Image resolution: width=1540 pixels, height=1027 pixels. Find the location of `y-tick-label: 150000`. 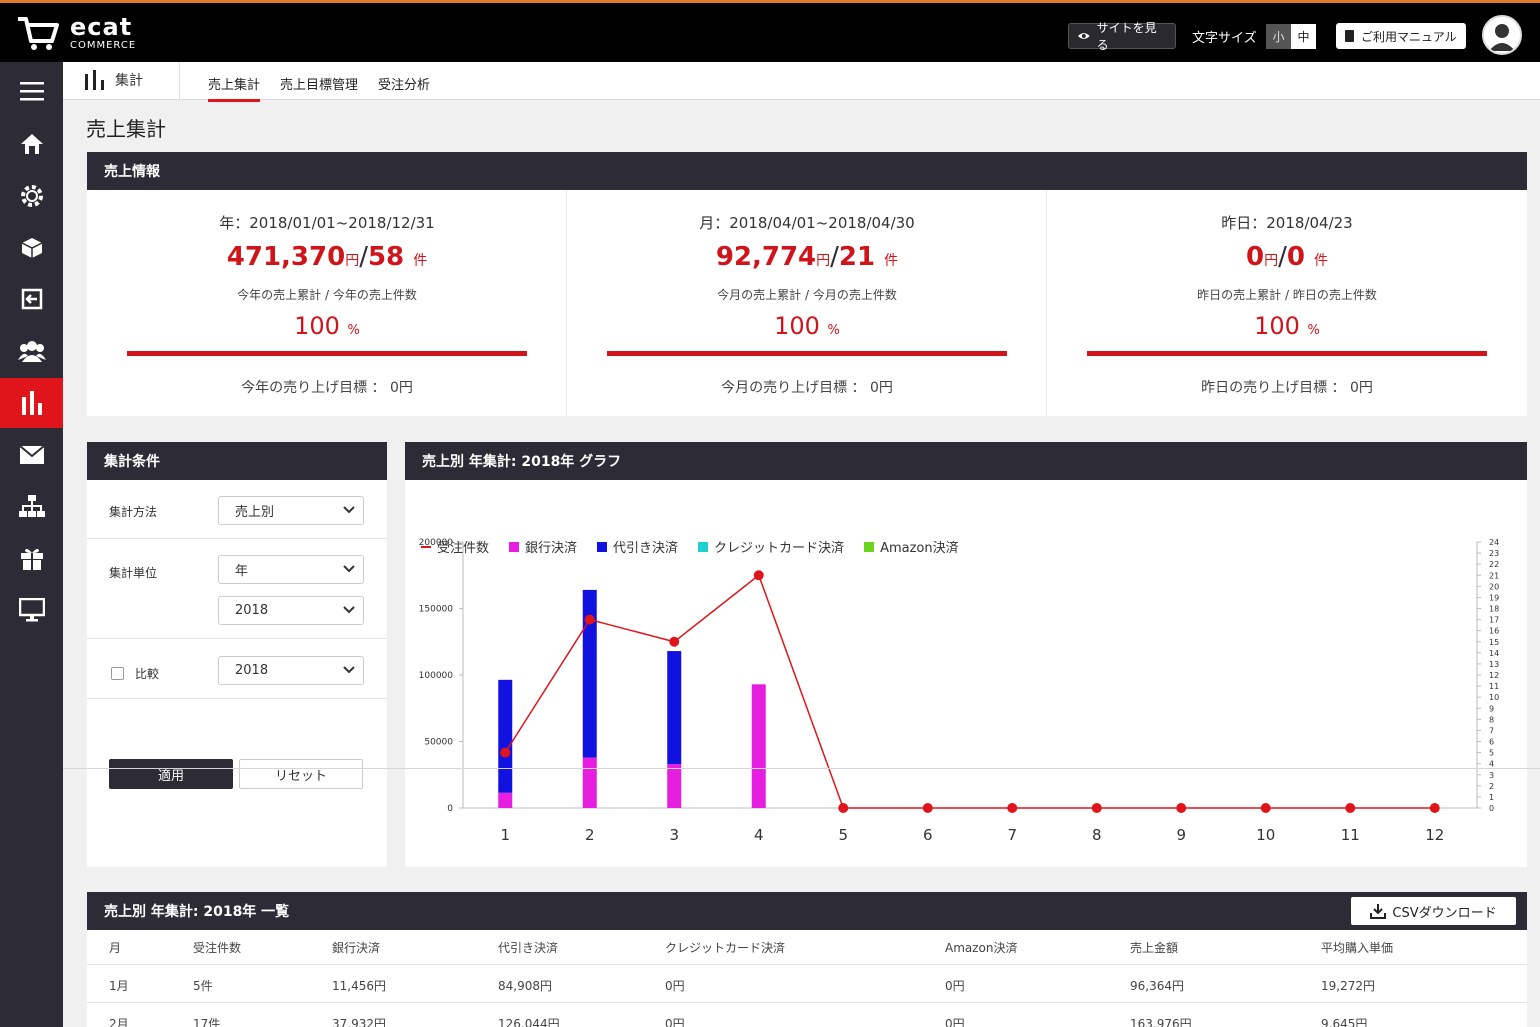

y-tick-label: 150000 is located at coordinates (436, 610).